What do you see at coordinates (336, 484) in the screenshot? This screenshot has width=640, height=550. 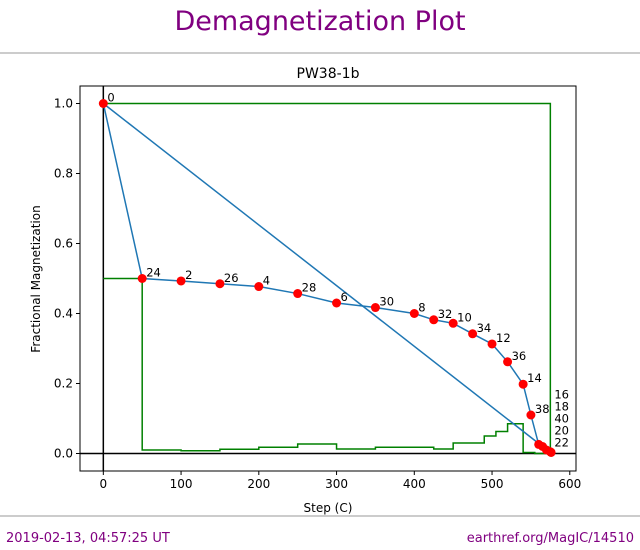 I see `x-tick-label: 300` at bounding box center [336, 484].